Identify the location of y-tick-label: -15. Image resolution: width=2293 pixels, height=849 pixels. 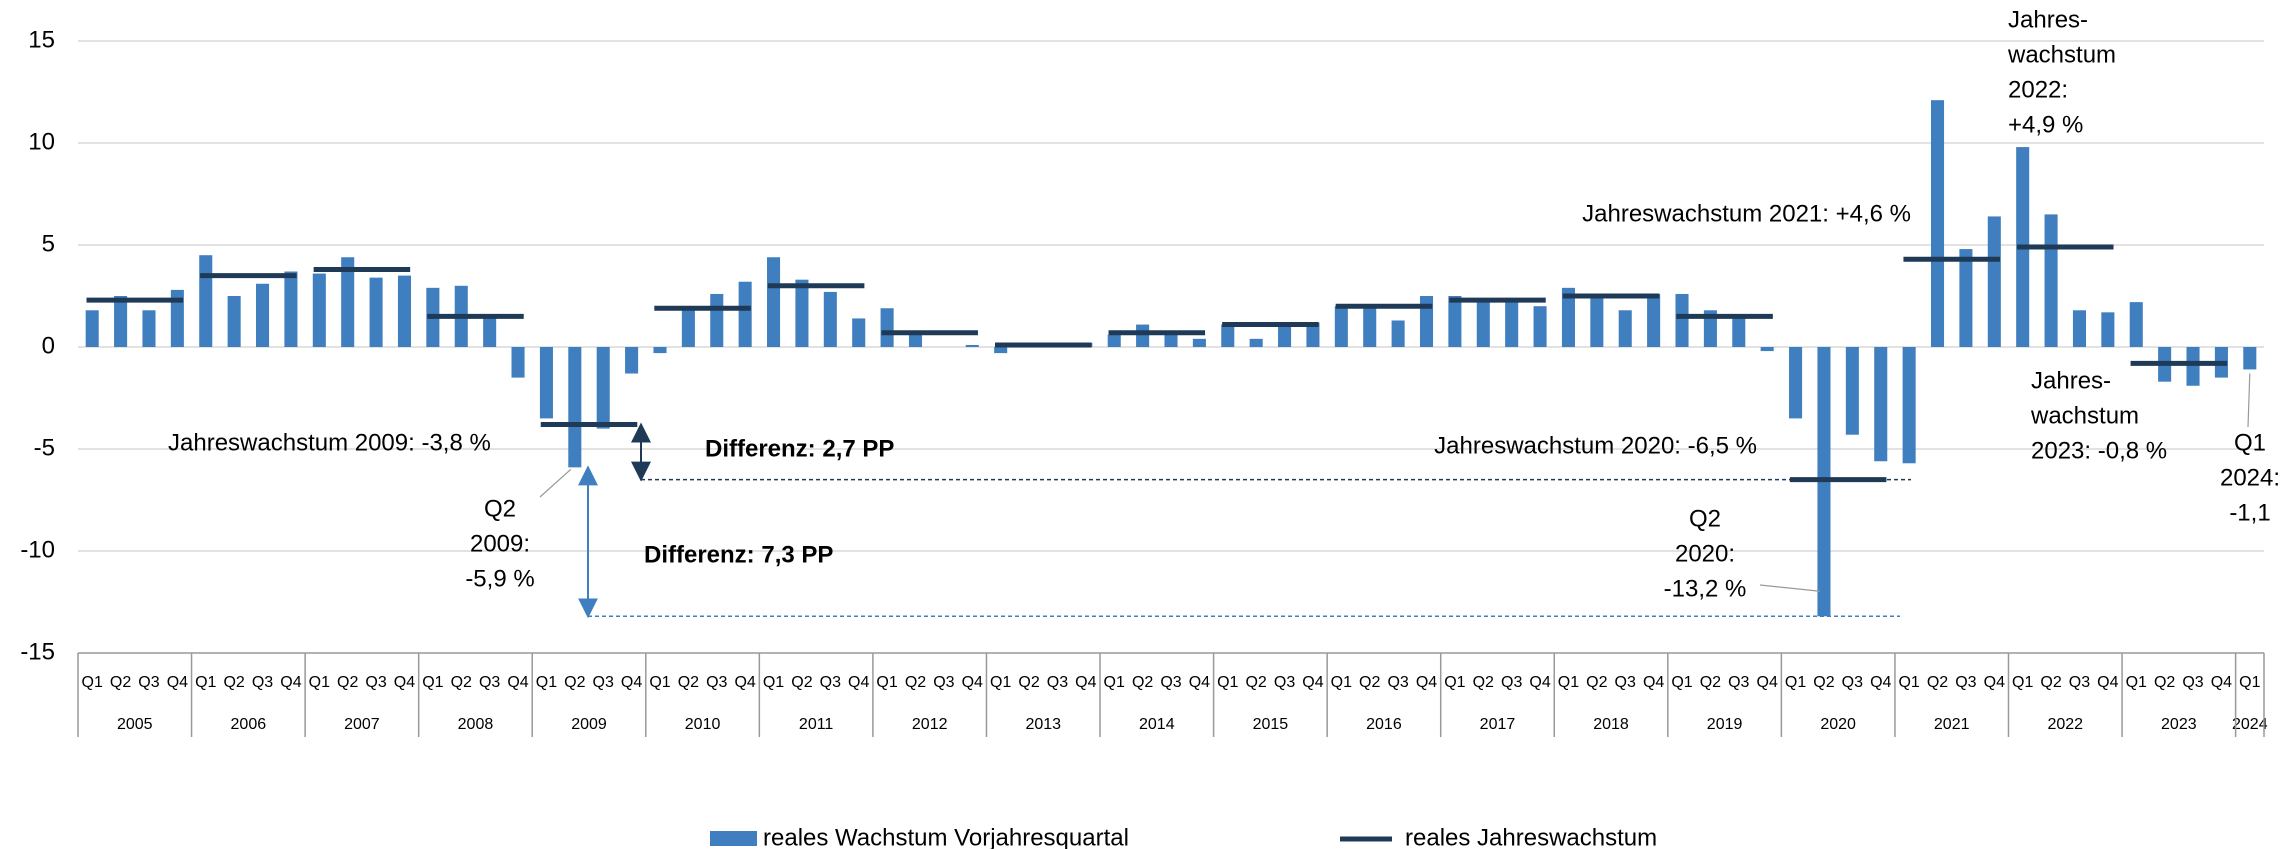
(37, 651).